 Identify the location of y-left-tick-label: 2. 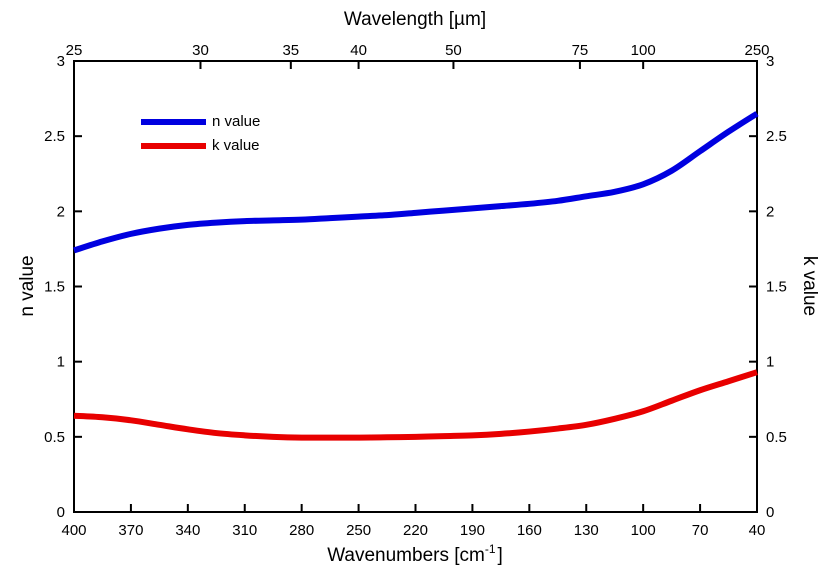
(61, 211).